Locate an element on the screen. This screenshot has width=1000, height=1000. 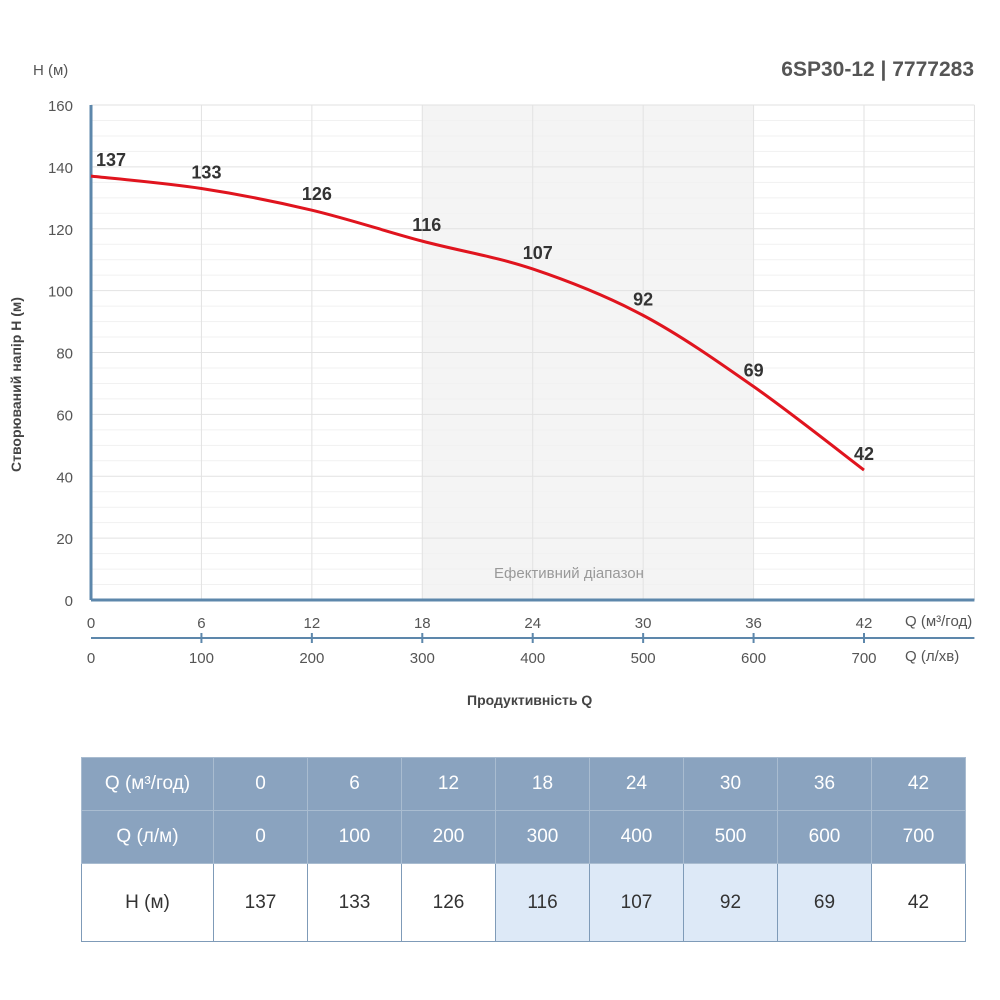
data-label: 42 is located at coordinates (864, 454).